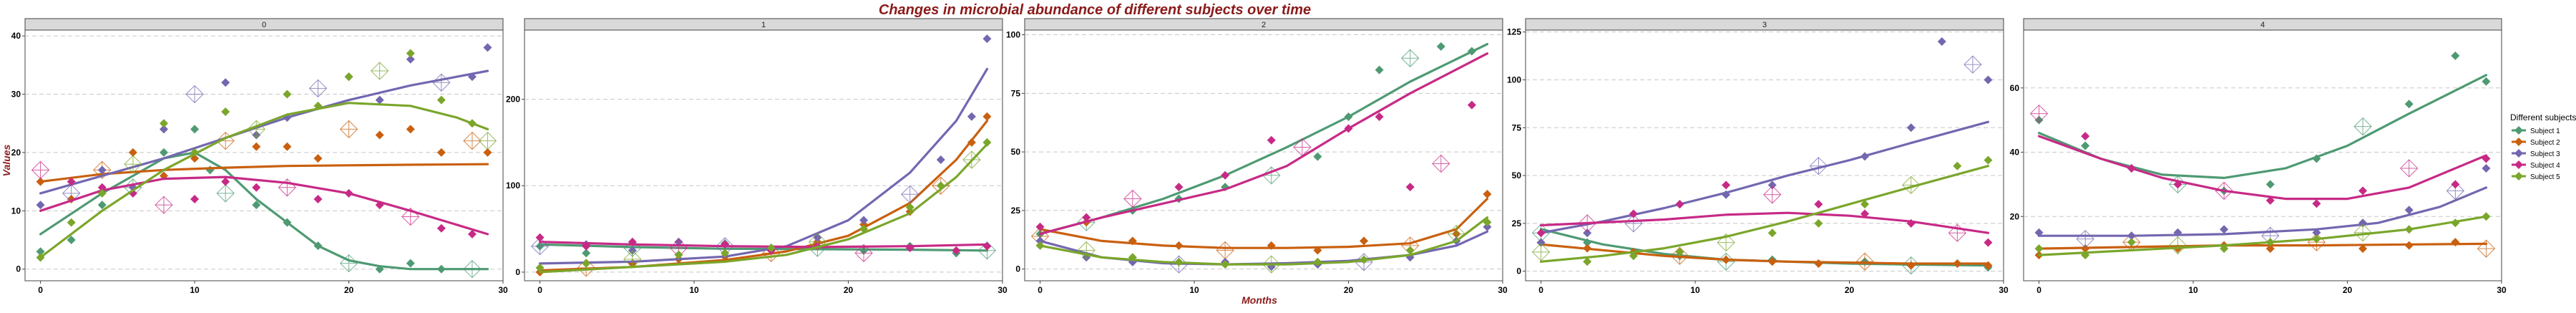 The height and width of the screenshot is (313, 2576). What do you see at coordinates (2545, 131) in the screenshot?
I see `legend-label: Subject 1` at bounding box center [2545, 131].